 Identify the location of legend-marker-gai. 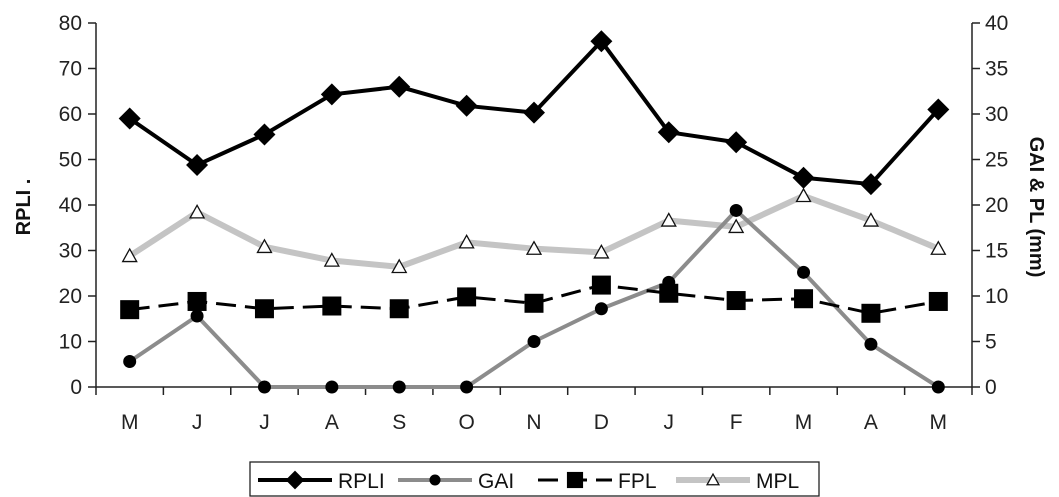
(435, 480).